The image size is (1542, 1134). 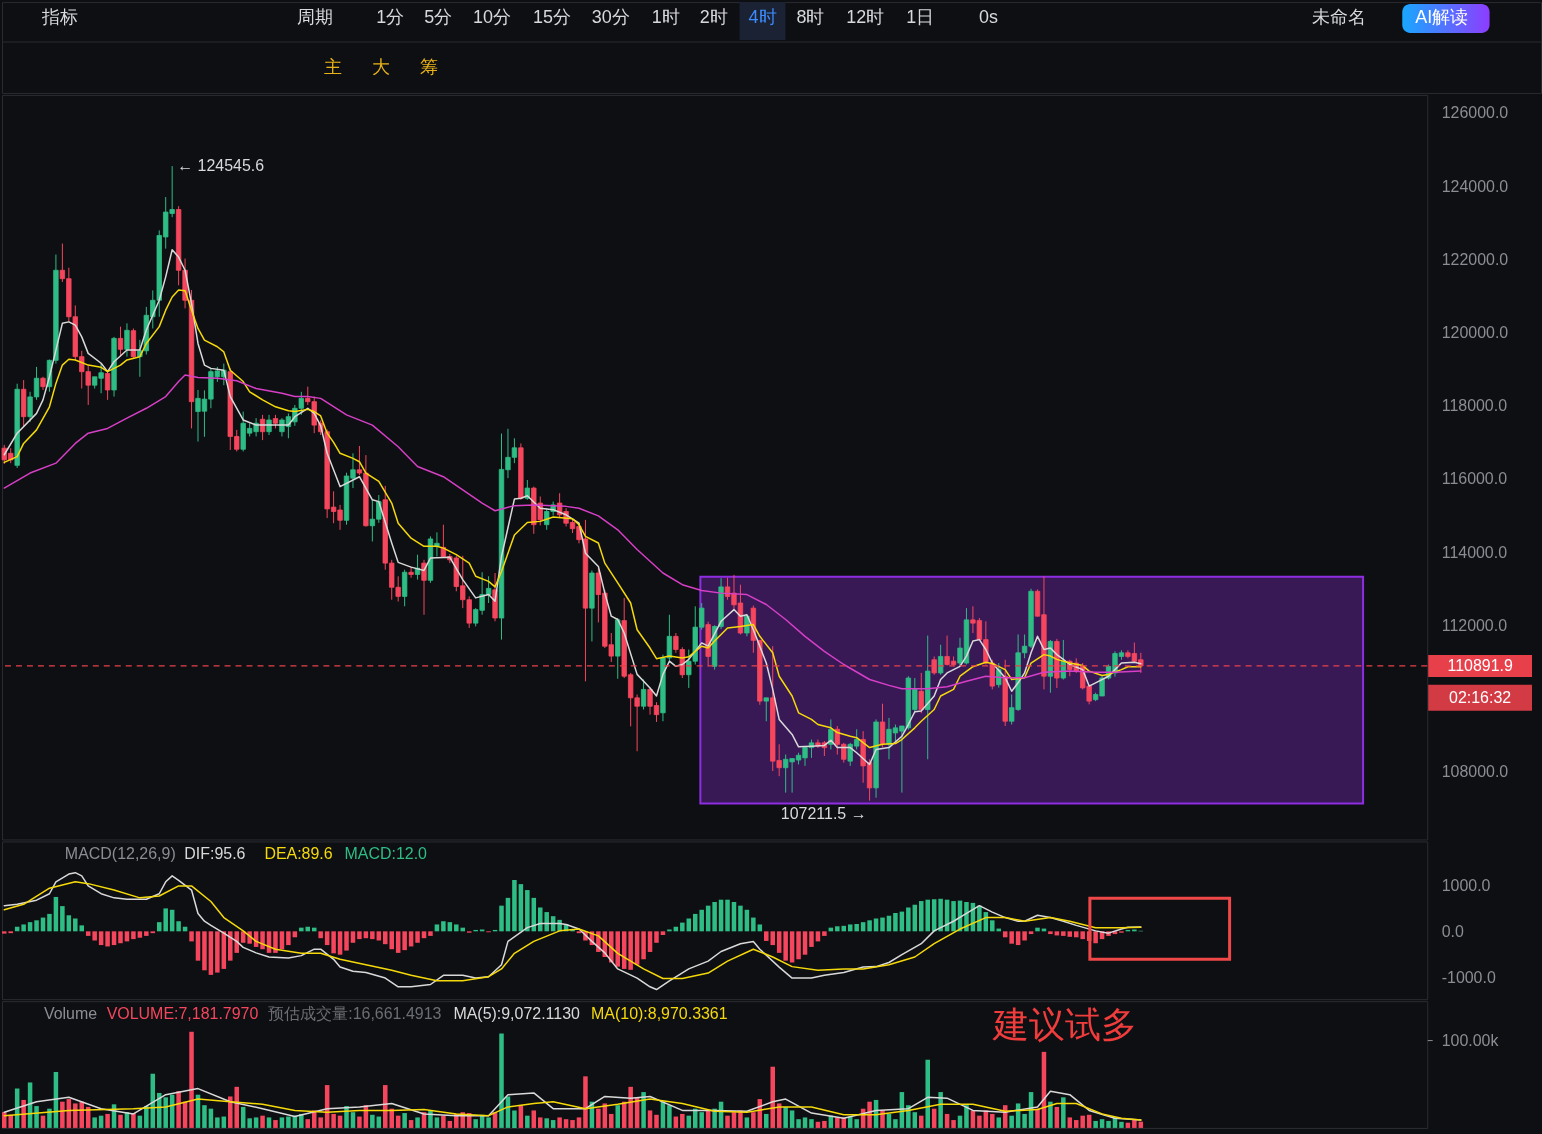 What do you see at coordinates (492, 17) in the screenshot?
I see `text: 10分` at bounding box center [492, 17].